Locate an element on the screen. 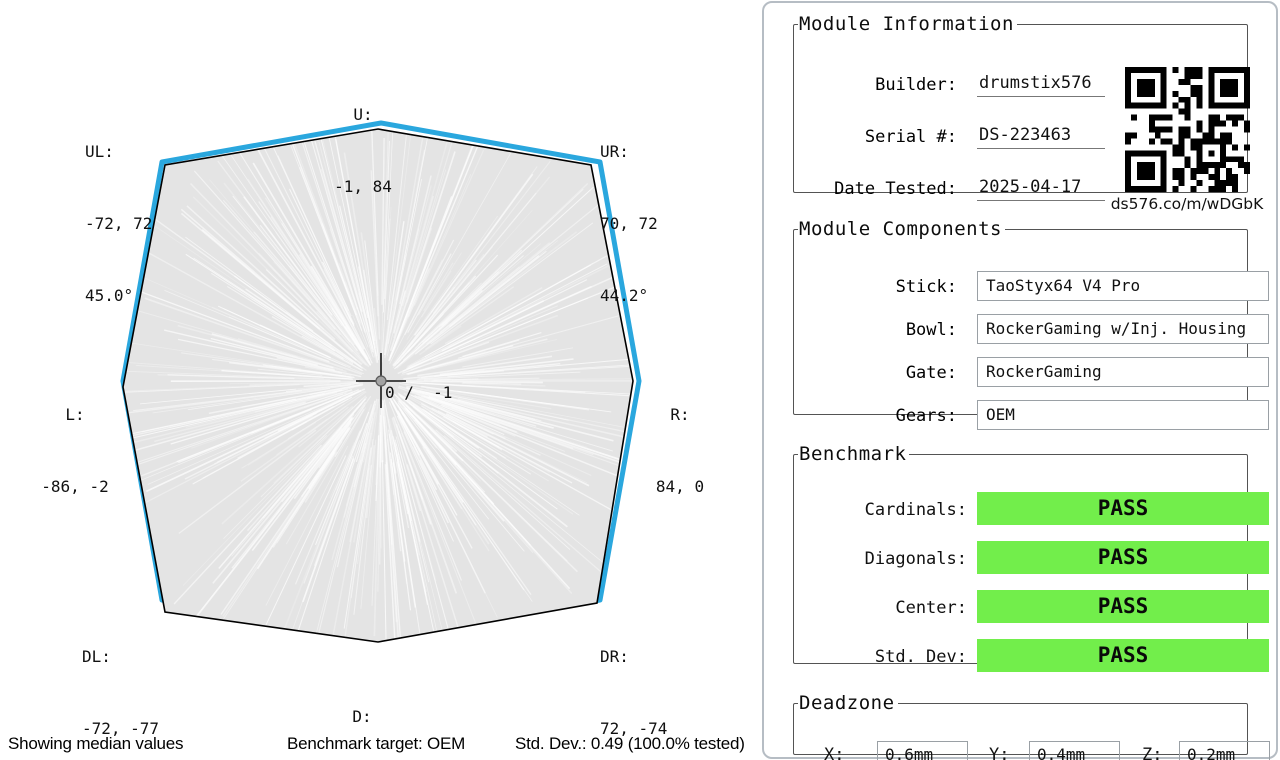 The height and width of the screenshot is (760, 1280). gears-label: Gears: is located at coordinates (926, 416).